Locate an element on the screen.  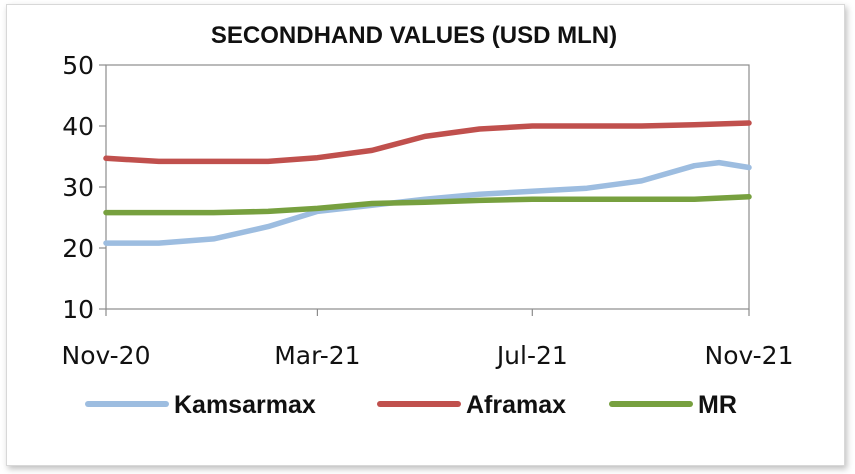
x-tick-label: Mar-21 is located at coordinates (317, 355).